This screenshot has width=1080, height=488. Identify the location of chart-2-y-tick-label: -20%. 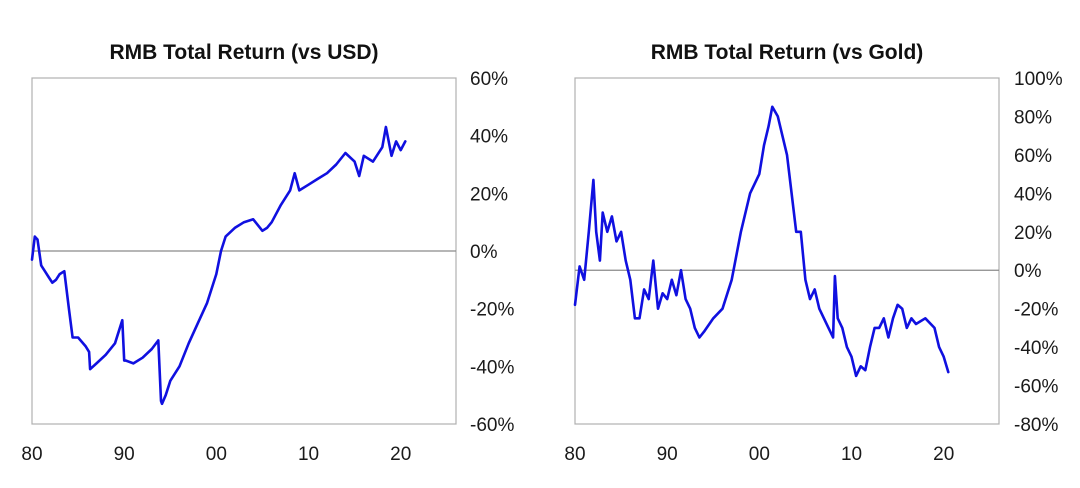
(1036, 310).